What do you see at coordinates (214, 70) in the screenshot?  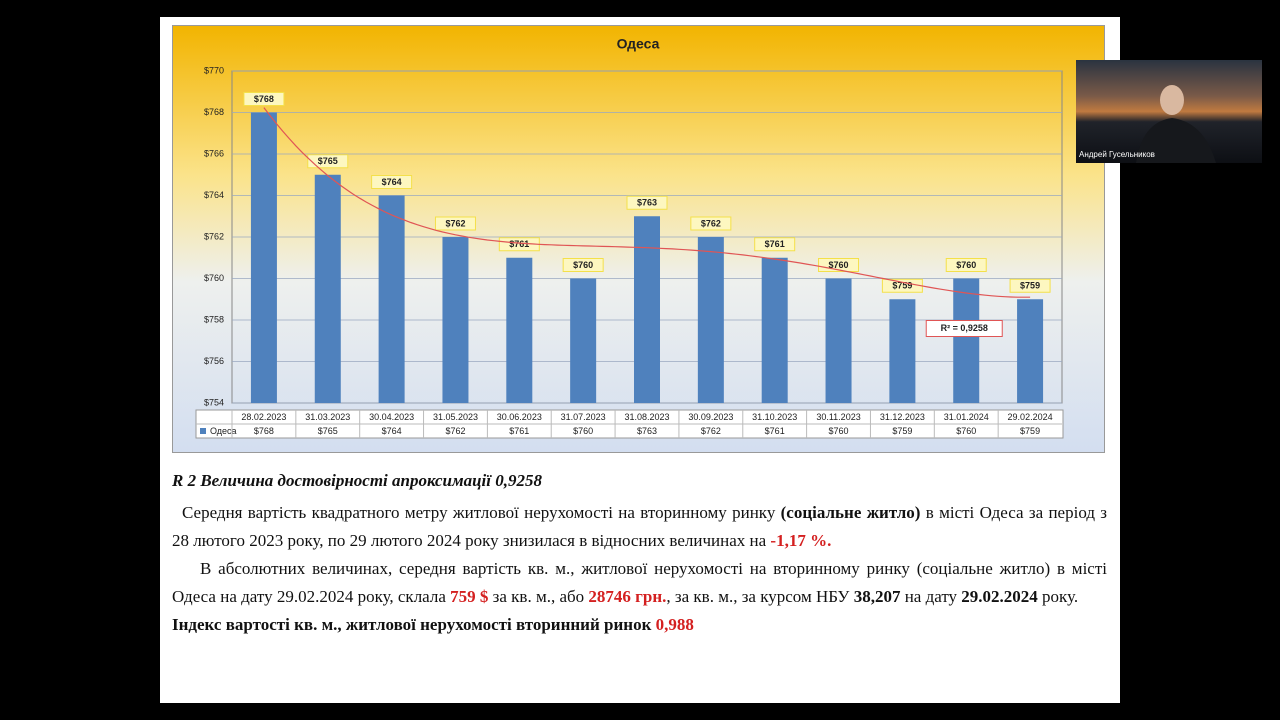 I see `y-tick-label: $770` at bounding box center [214, 70].